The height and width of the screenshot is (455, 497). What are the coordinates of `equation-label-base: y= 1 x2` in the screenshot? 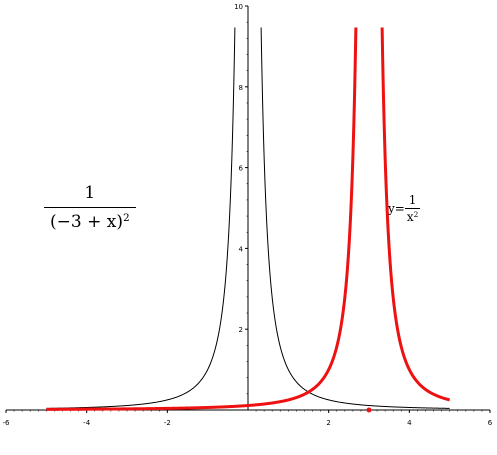 It's located at (404, 208).